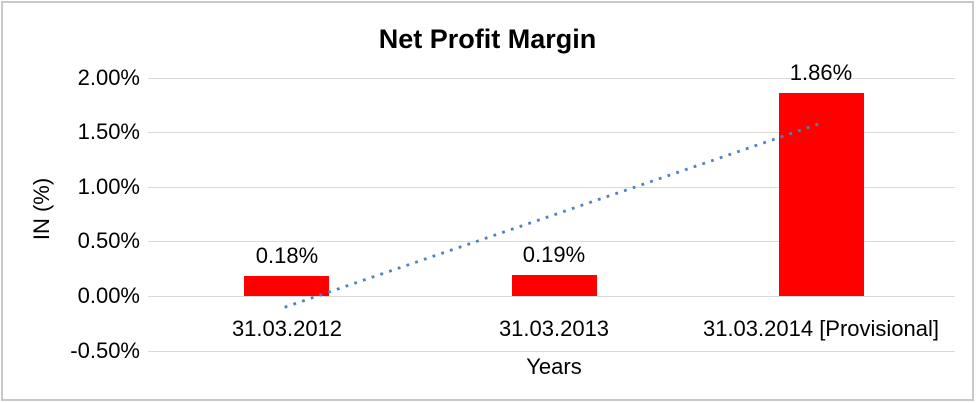 The image size is (977, 403). What do you see at coordinates (108, 186) in the screenshot?
I see `y-axis-tick-label: 1.00%` at bounding box center [108, 186].